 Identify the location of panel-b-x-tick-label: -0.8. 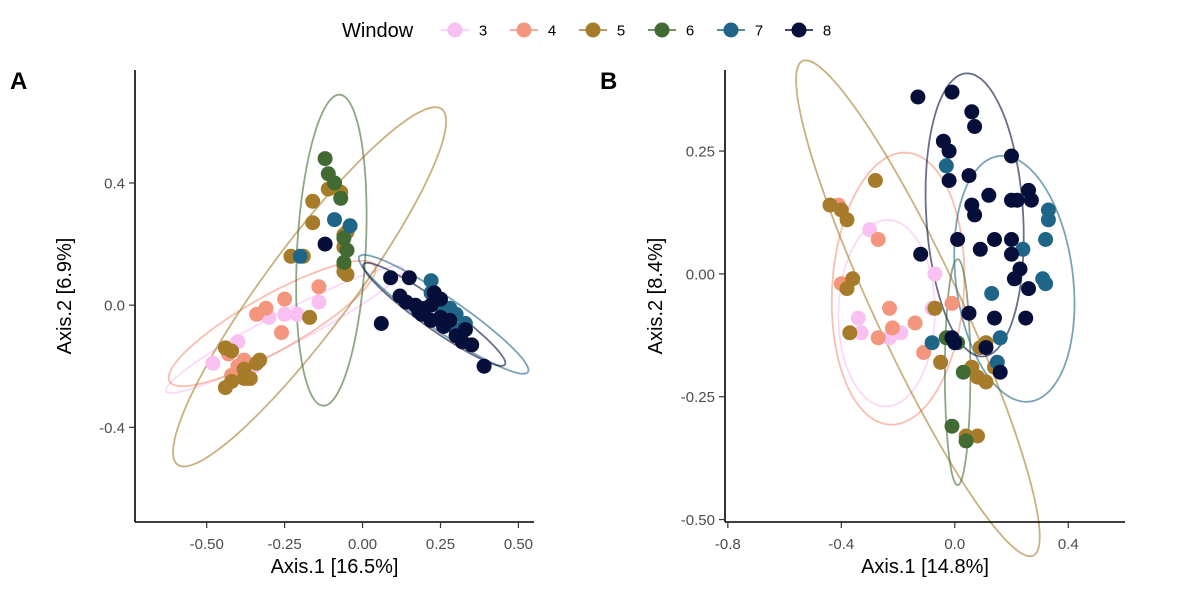
(728, 544).